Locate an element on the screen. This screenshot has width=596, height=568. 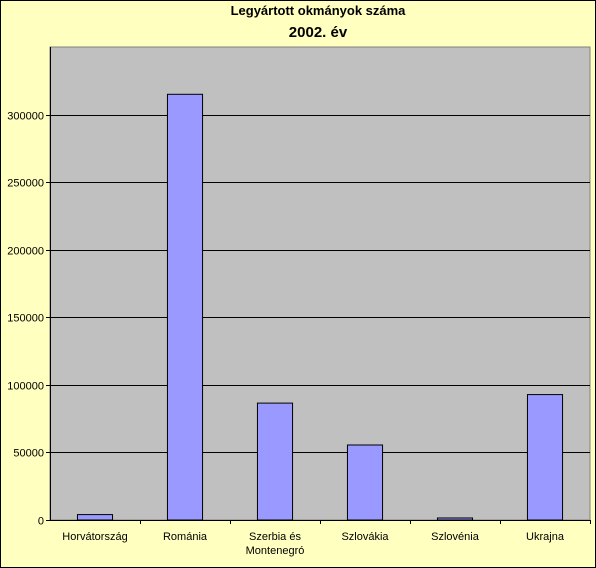
y-tick-label: 0 is located at coordinates (41, 522).